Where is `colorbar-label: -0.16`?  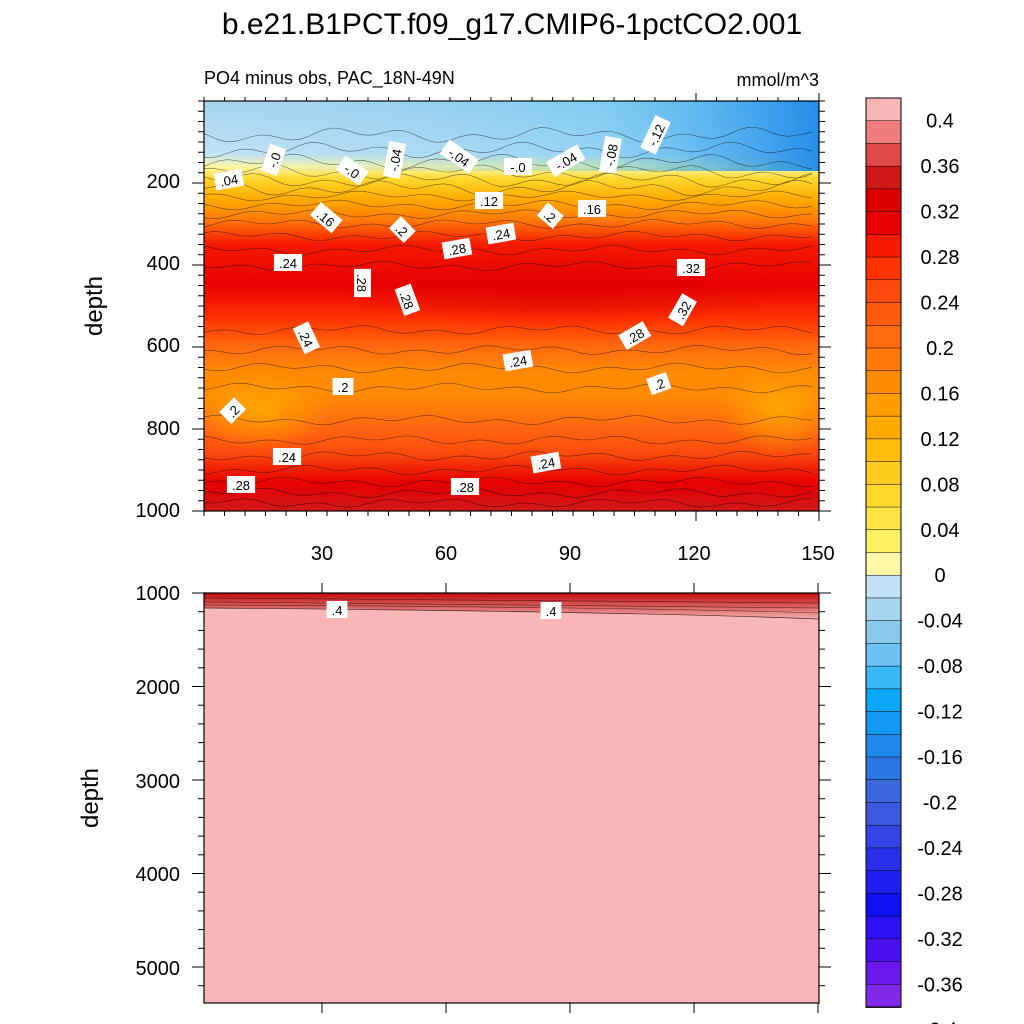 colorbar-label: -0.16 is located at coordinates (940, 758).